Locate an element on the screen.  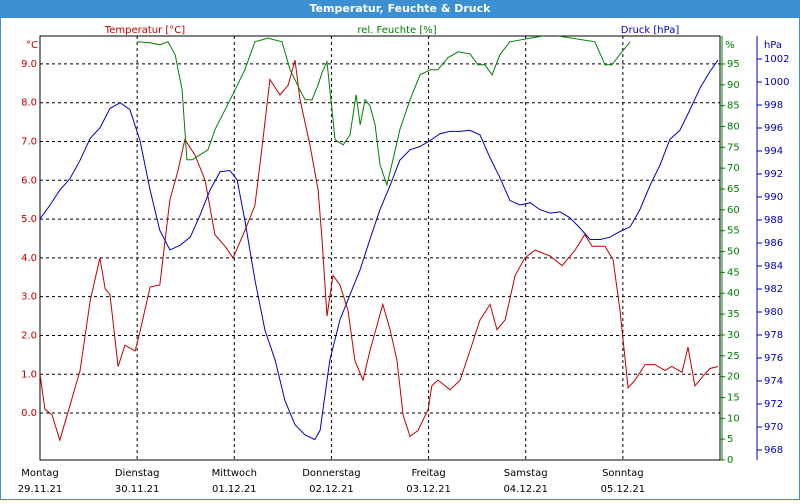
x-tick-label: Samstag is located at coordinates (526, 473).